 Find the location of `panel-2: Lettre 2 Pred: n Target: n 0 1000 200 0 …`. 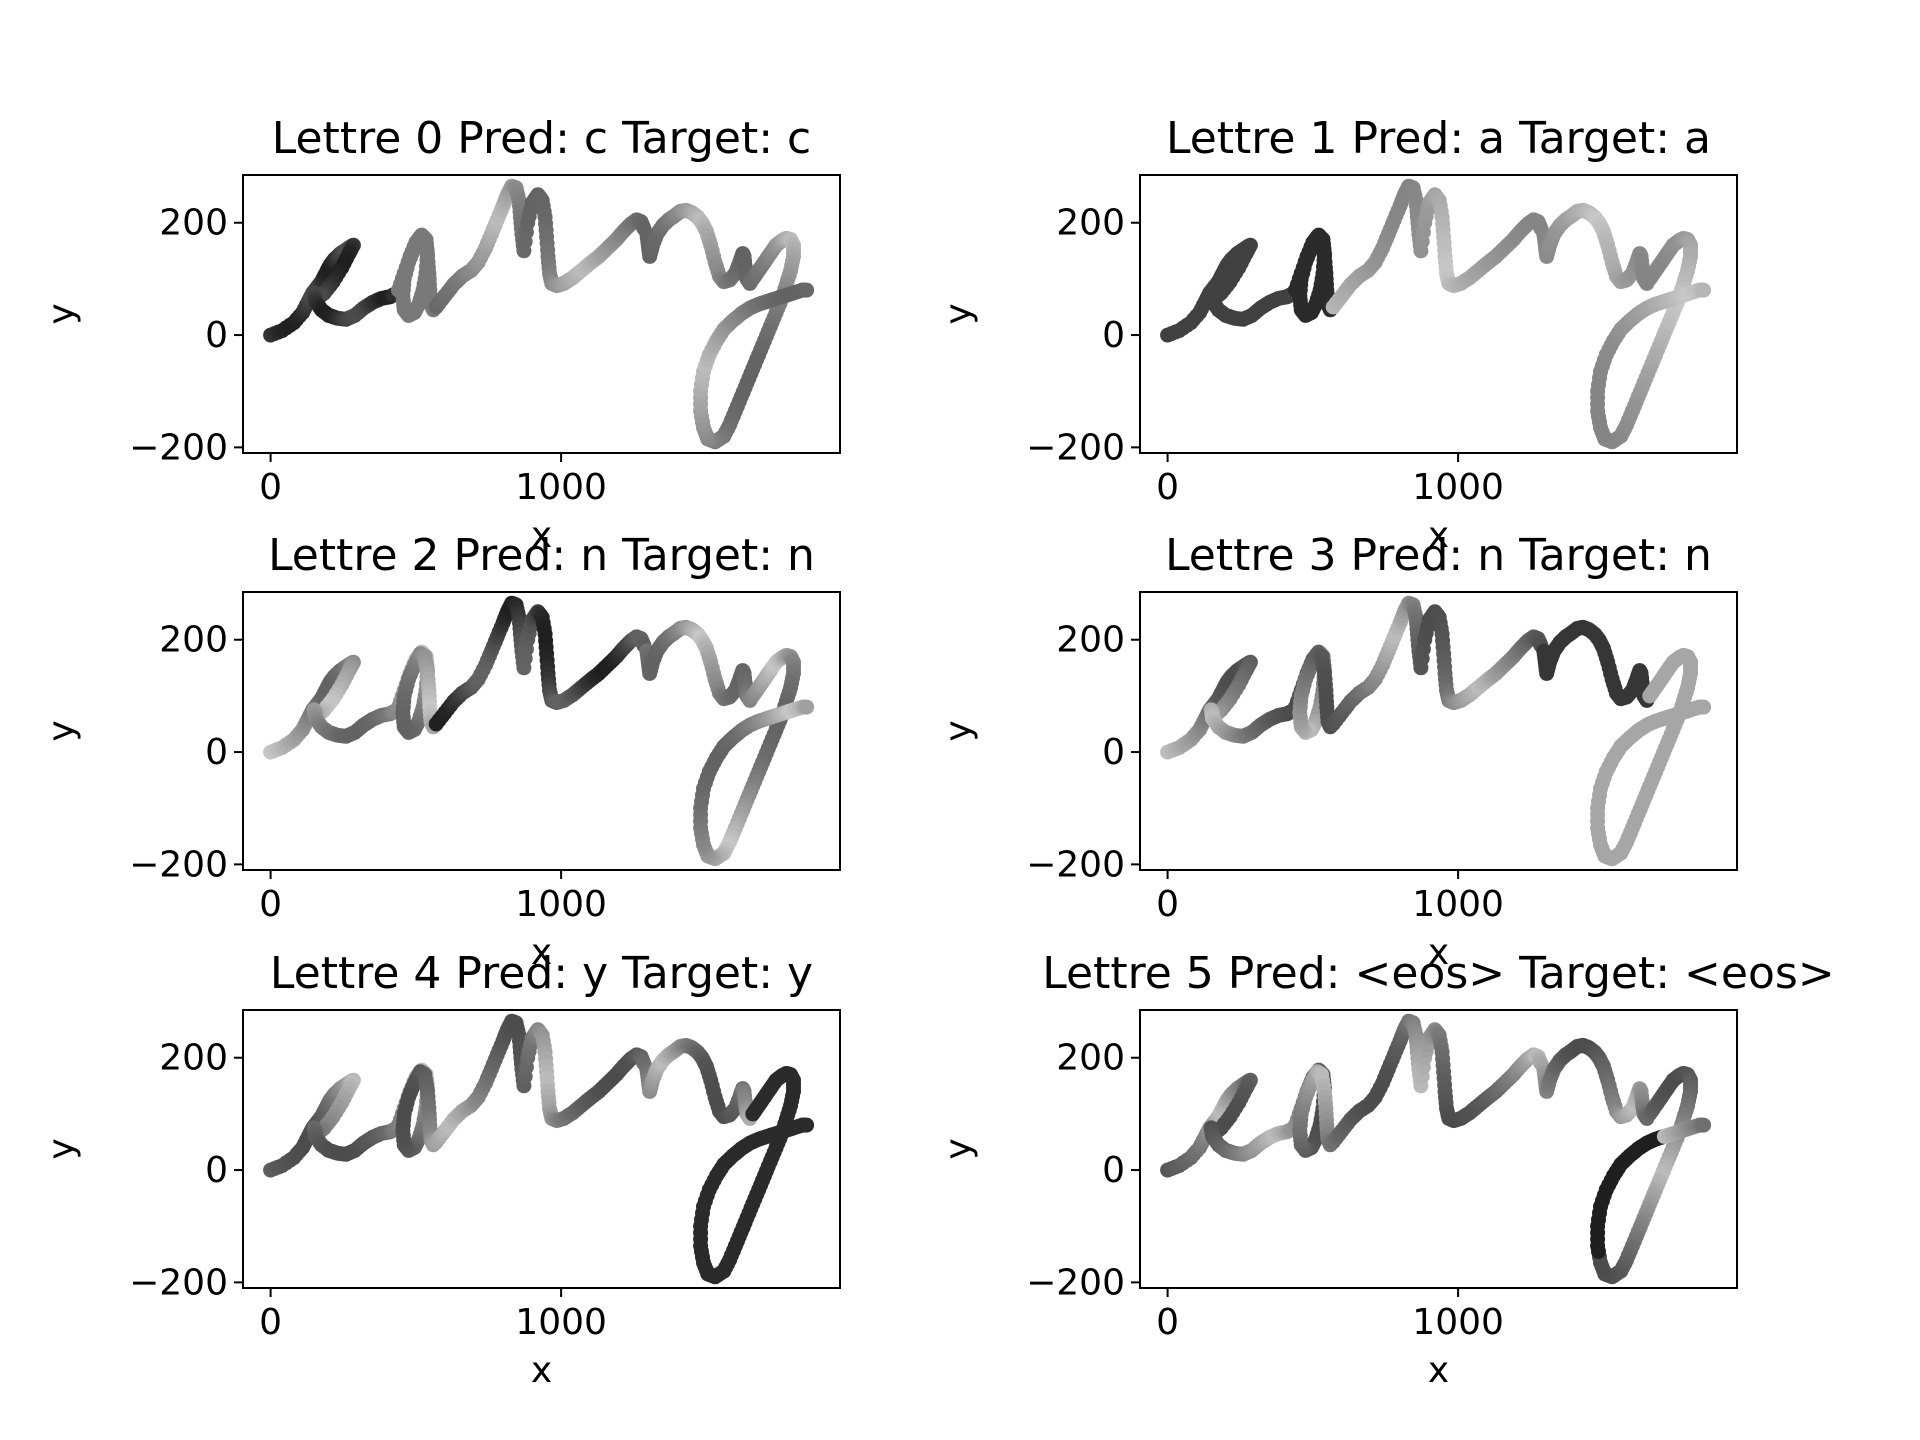

panel-2: Lettre 2 Pred: n Target: n 0 1000 200 0 … is located at coordinates (441, 751).